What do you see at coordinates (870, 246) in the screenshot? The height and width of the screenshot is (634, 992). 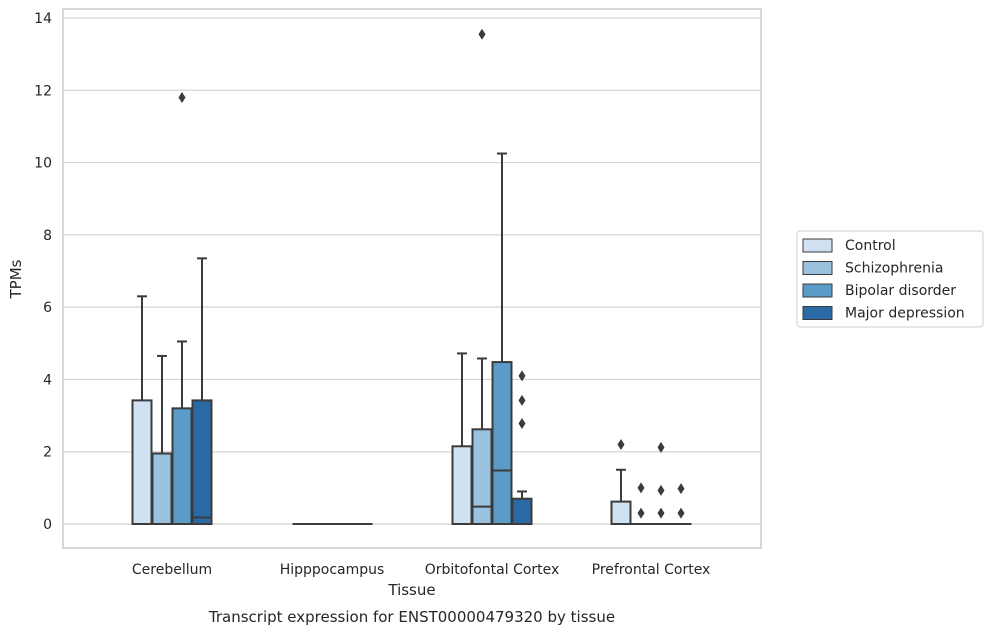 I see `legend-label: Control` at bounding box center [870, 246].